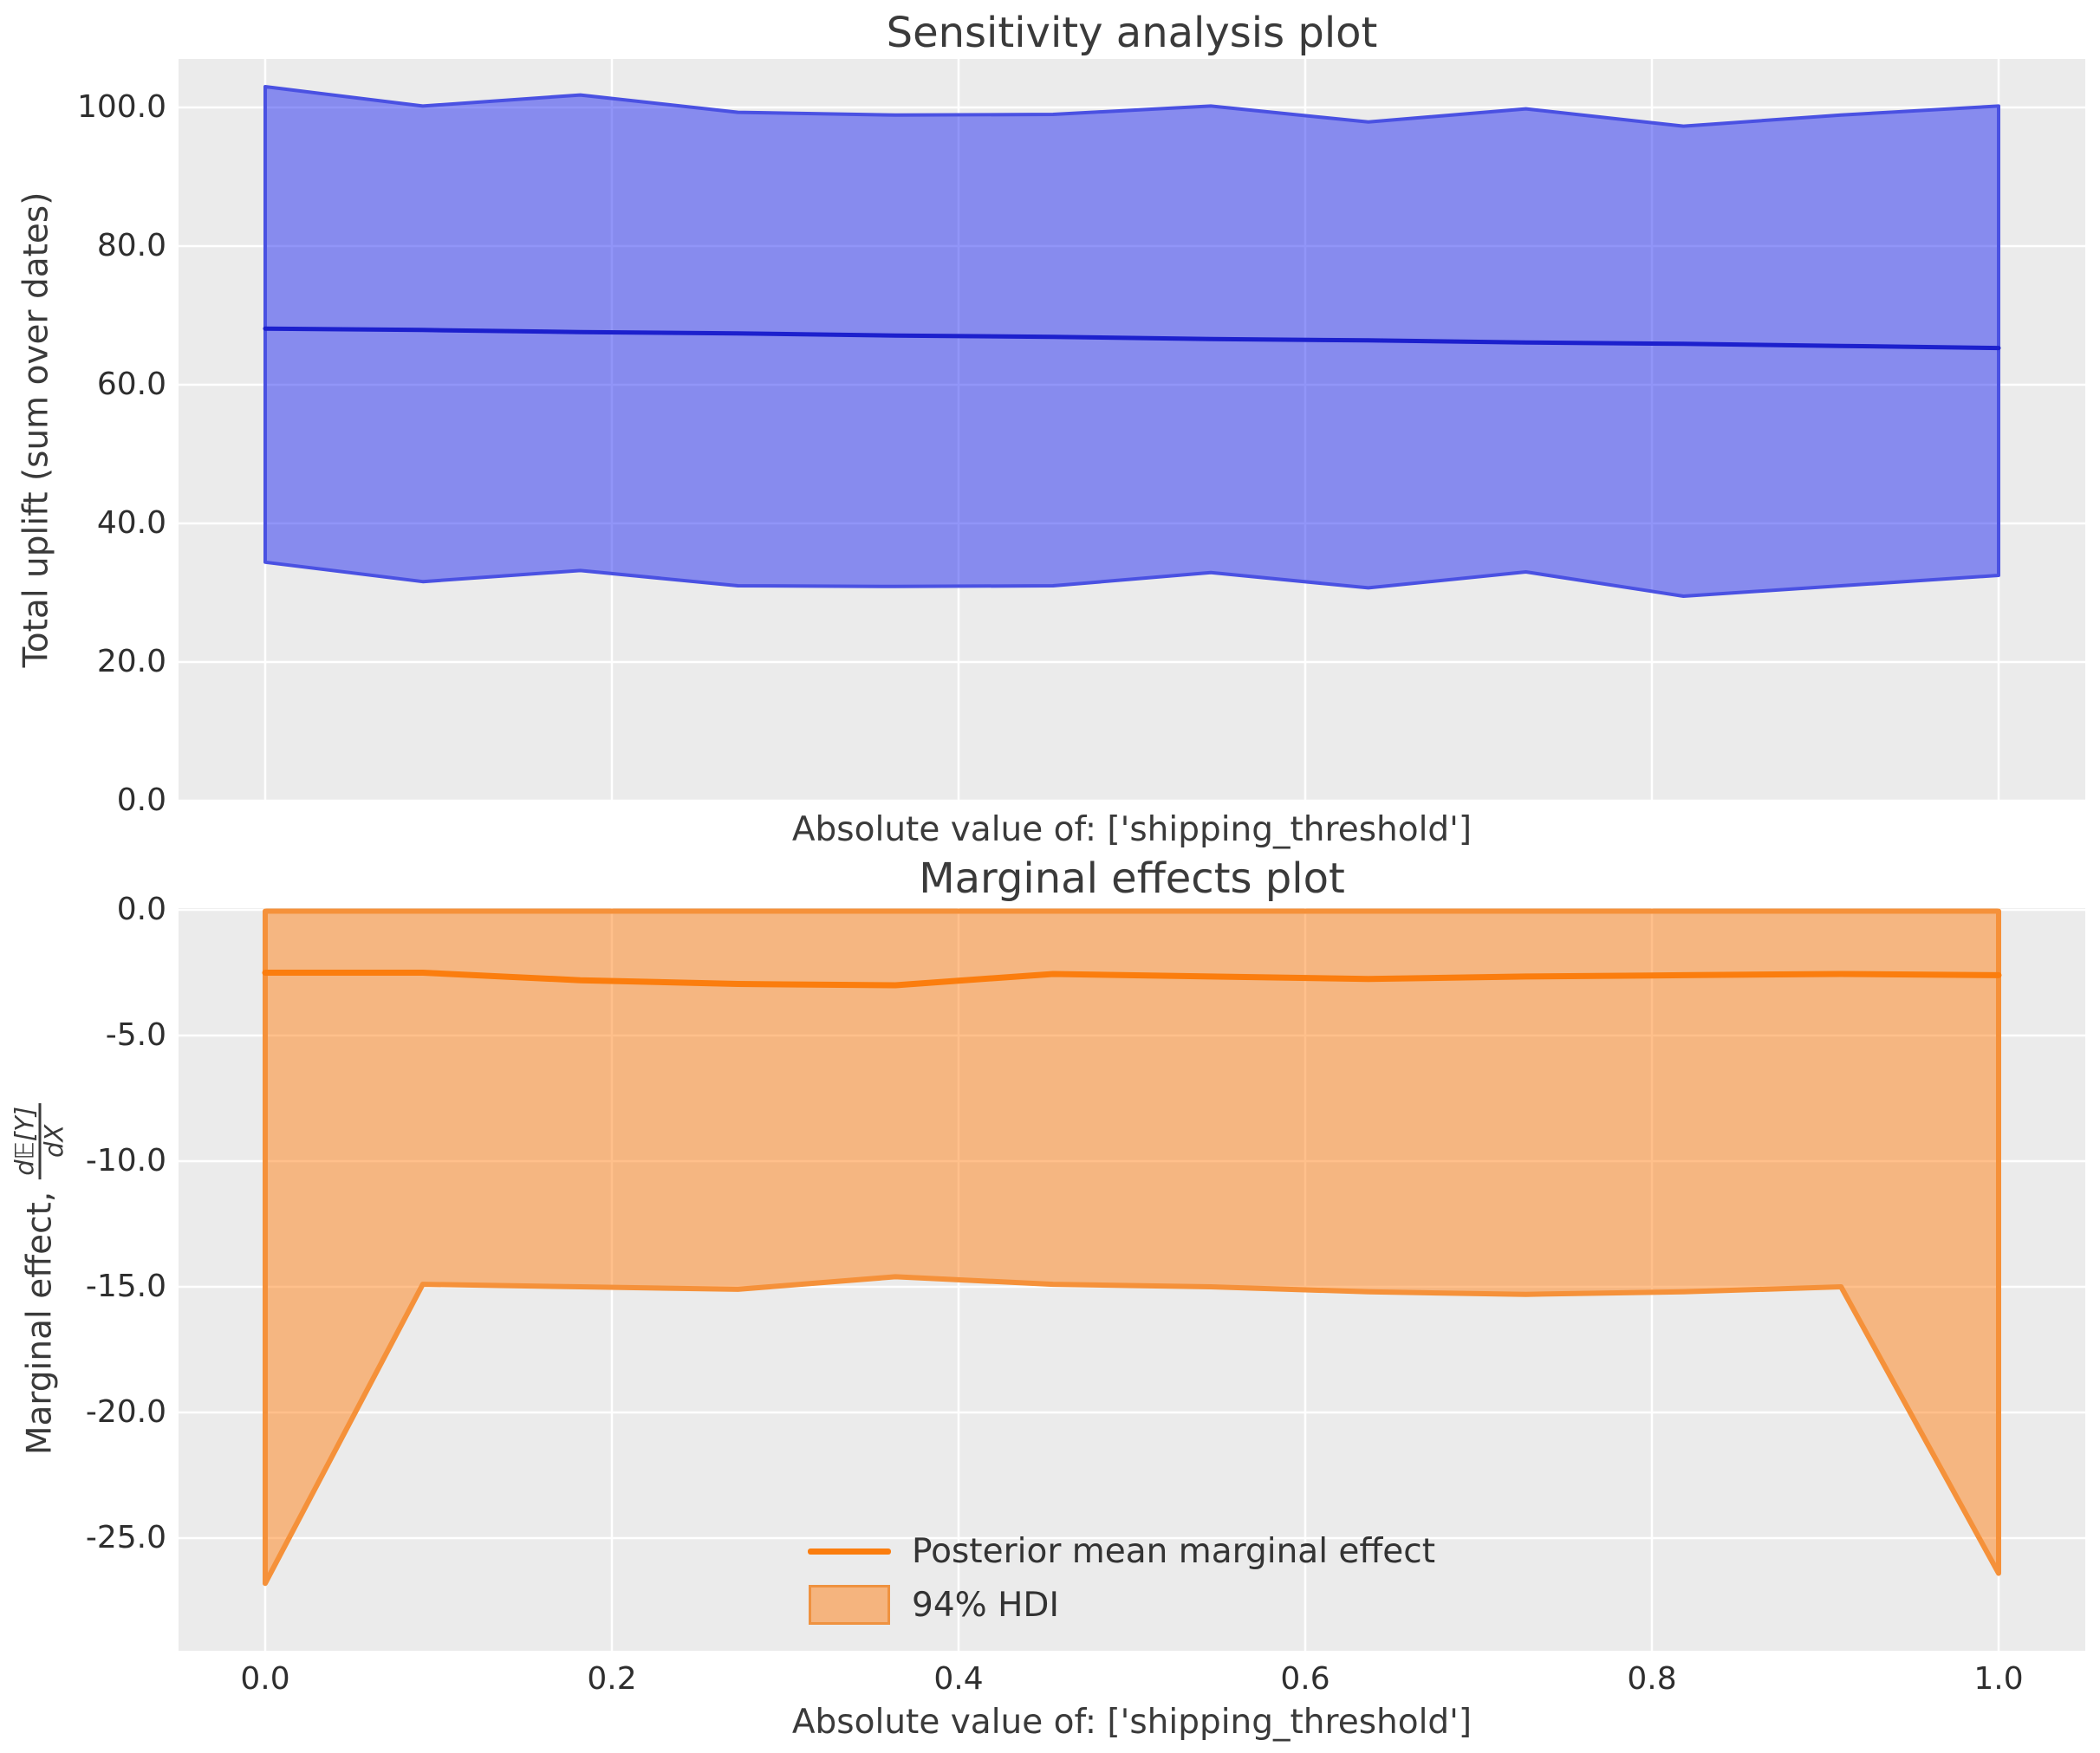 The image size is (2100, 1753). Describe the element at coordinates (612, 1679) in the screenshot. I see `x-tick-label: 0.2` at that location.